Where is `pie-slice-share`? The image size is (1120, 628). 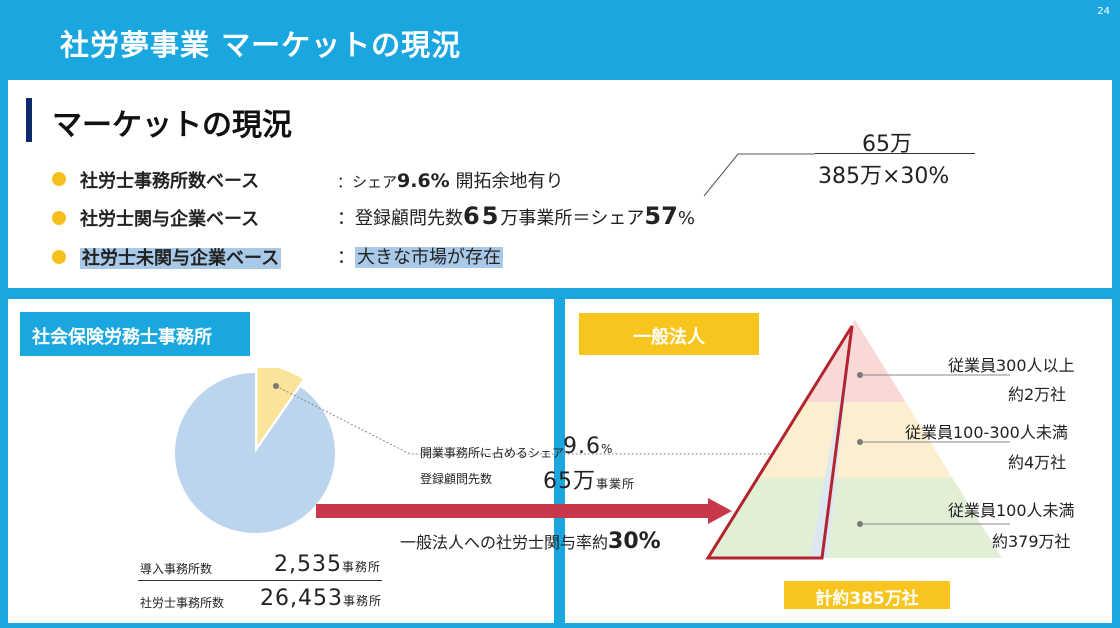 pie-slice-share is located at coordinates (280, 407).